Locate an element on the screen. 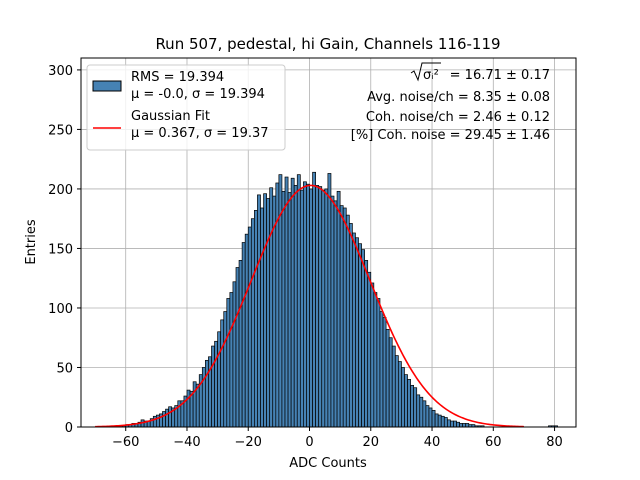 Image resolution: width=640 pixels, height=480 pixels. y-axis-ticks: 0 50 100 150 200 250 300 is located at coordinates (64, 250).